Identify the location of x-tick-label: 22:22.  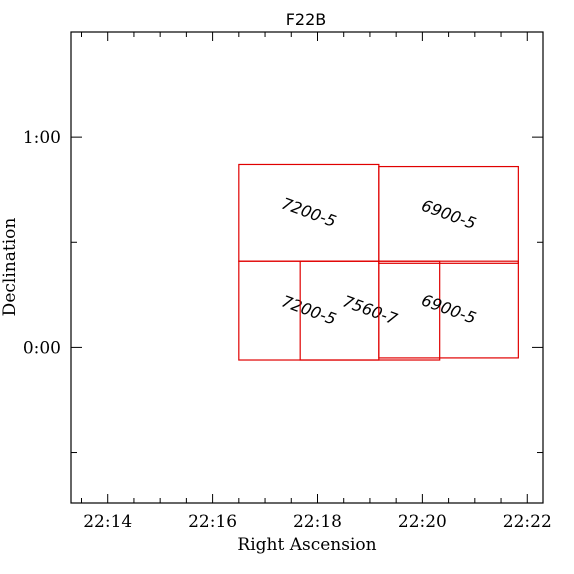
(527, 522).